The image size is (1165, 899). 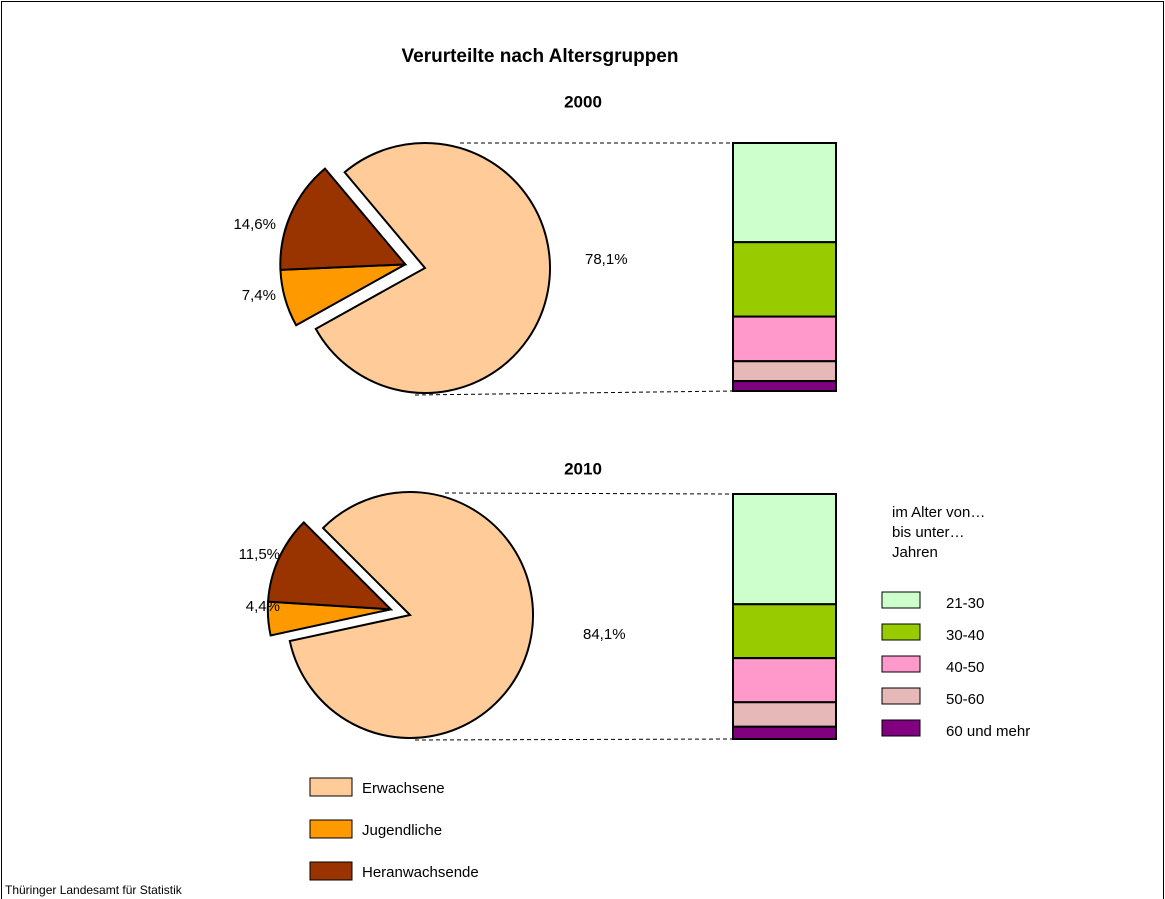 What do you see at coordinates (583, 101) in the screenshot?
I see `subtitle: 2000` at bounding box center [583, 101].